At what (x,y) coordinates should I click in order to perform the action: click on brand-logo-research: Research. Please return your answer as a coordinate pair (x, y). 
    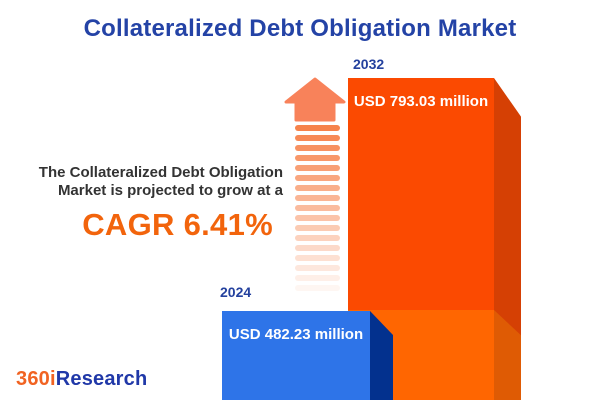
    Looking at the image, I should click on (101, 379).